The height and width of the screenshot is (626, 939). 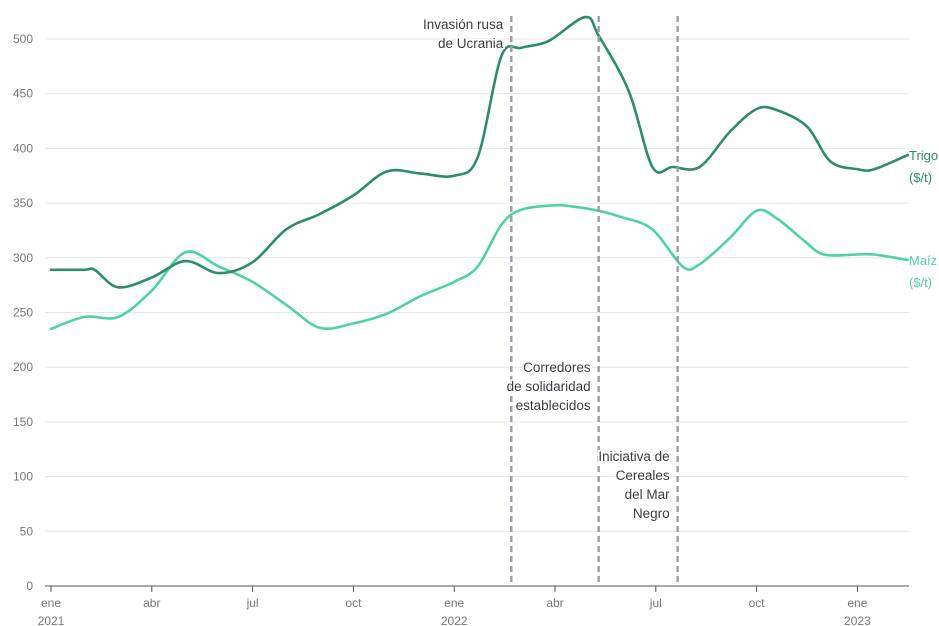 I want to click on event-label-line: del Mar, so click(x=648, y=494).